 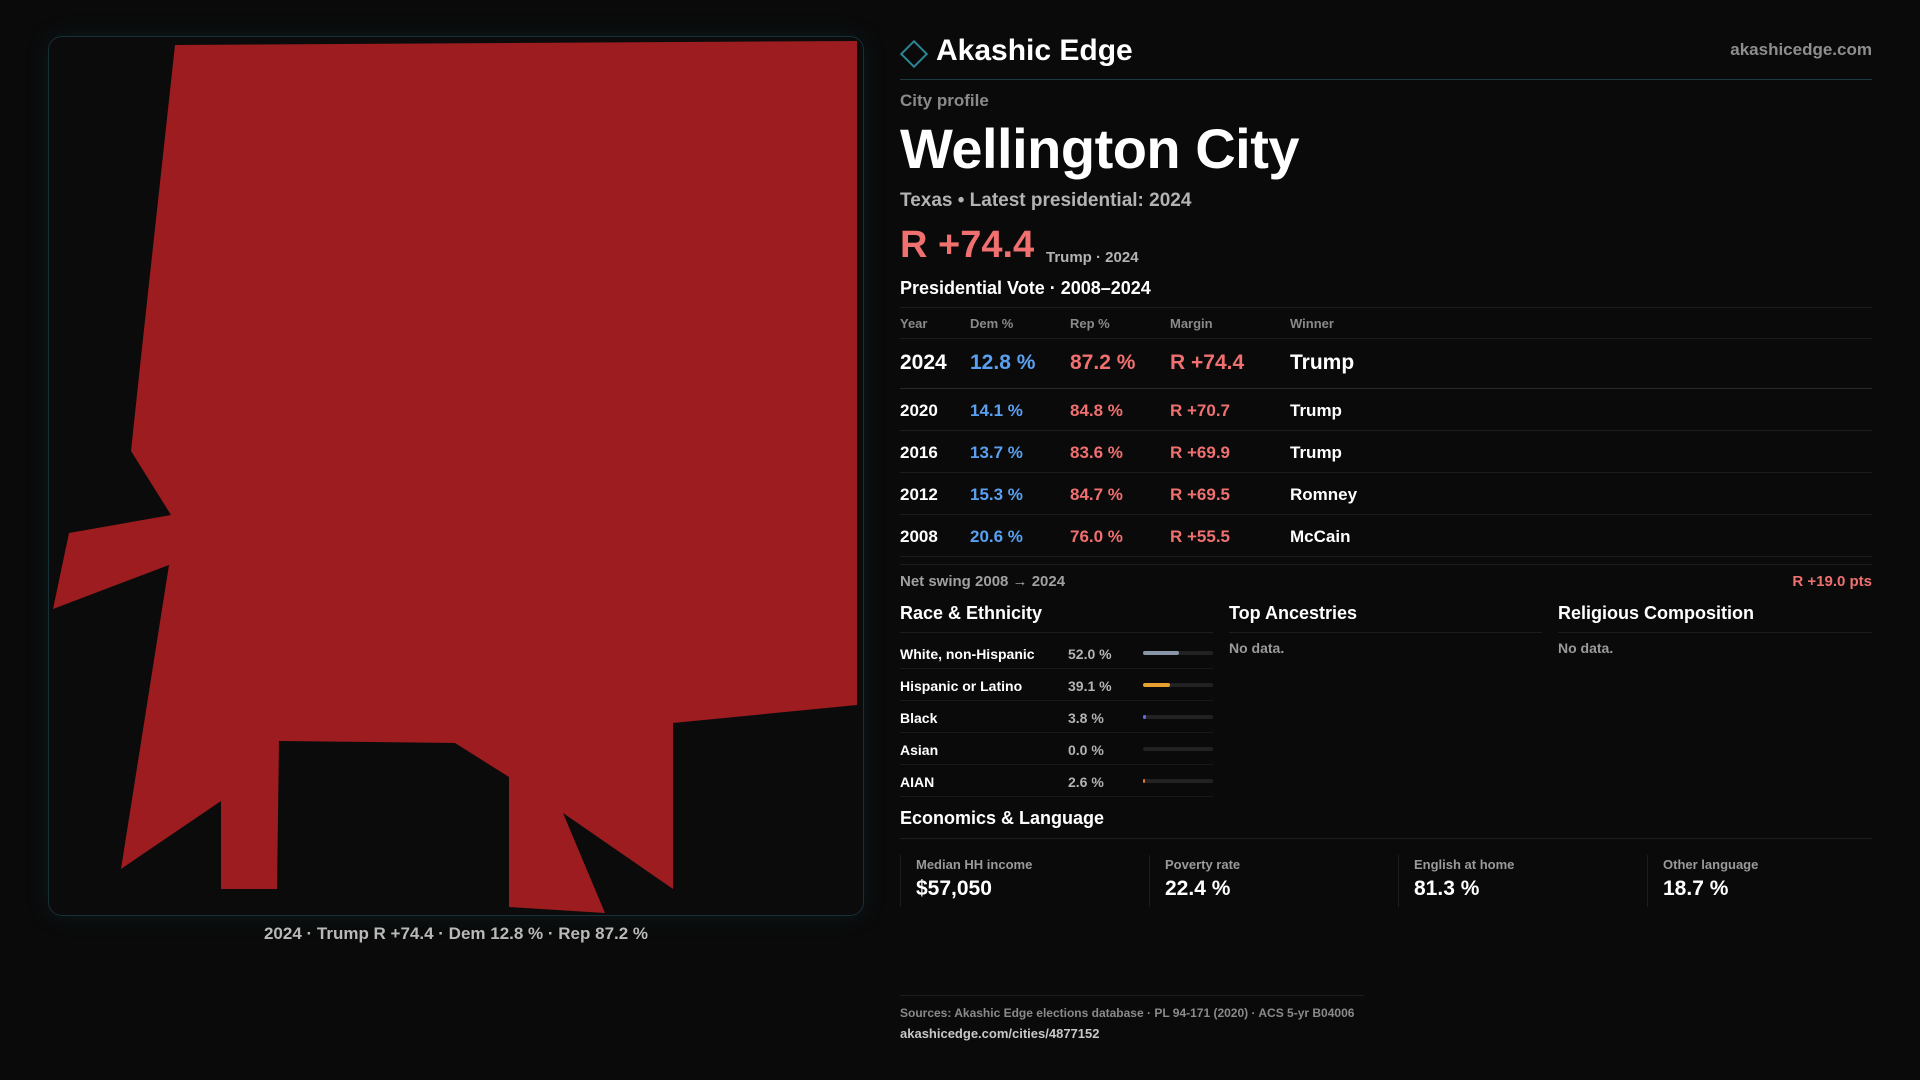 I want to click on diamond-outline-icon, so click(x=914, y=54).